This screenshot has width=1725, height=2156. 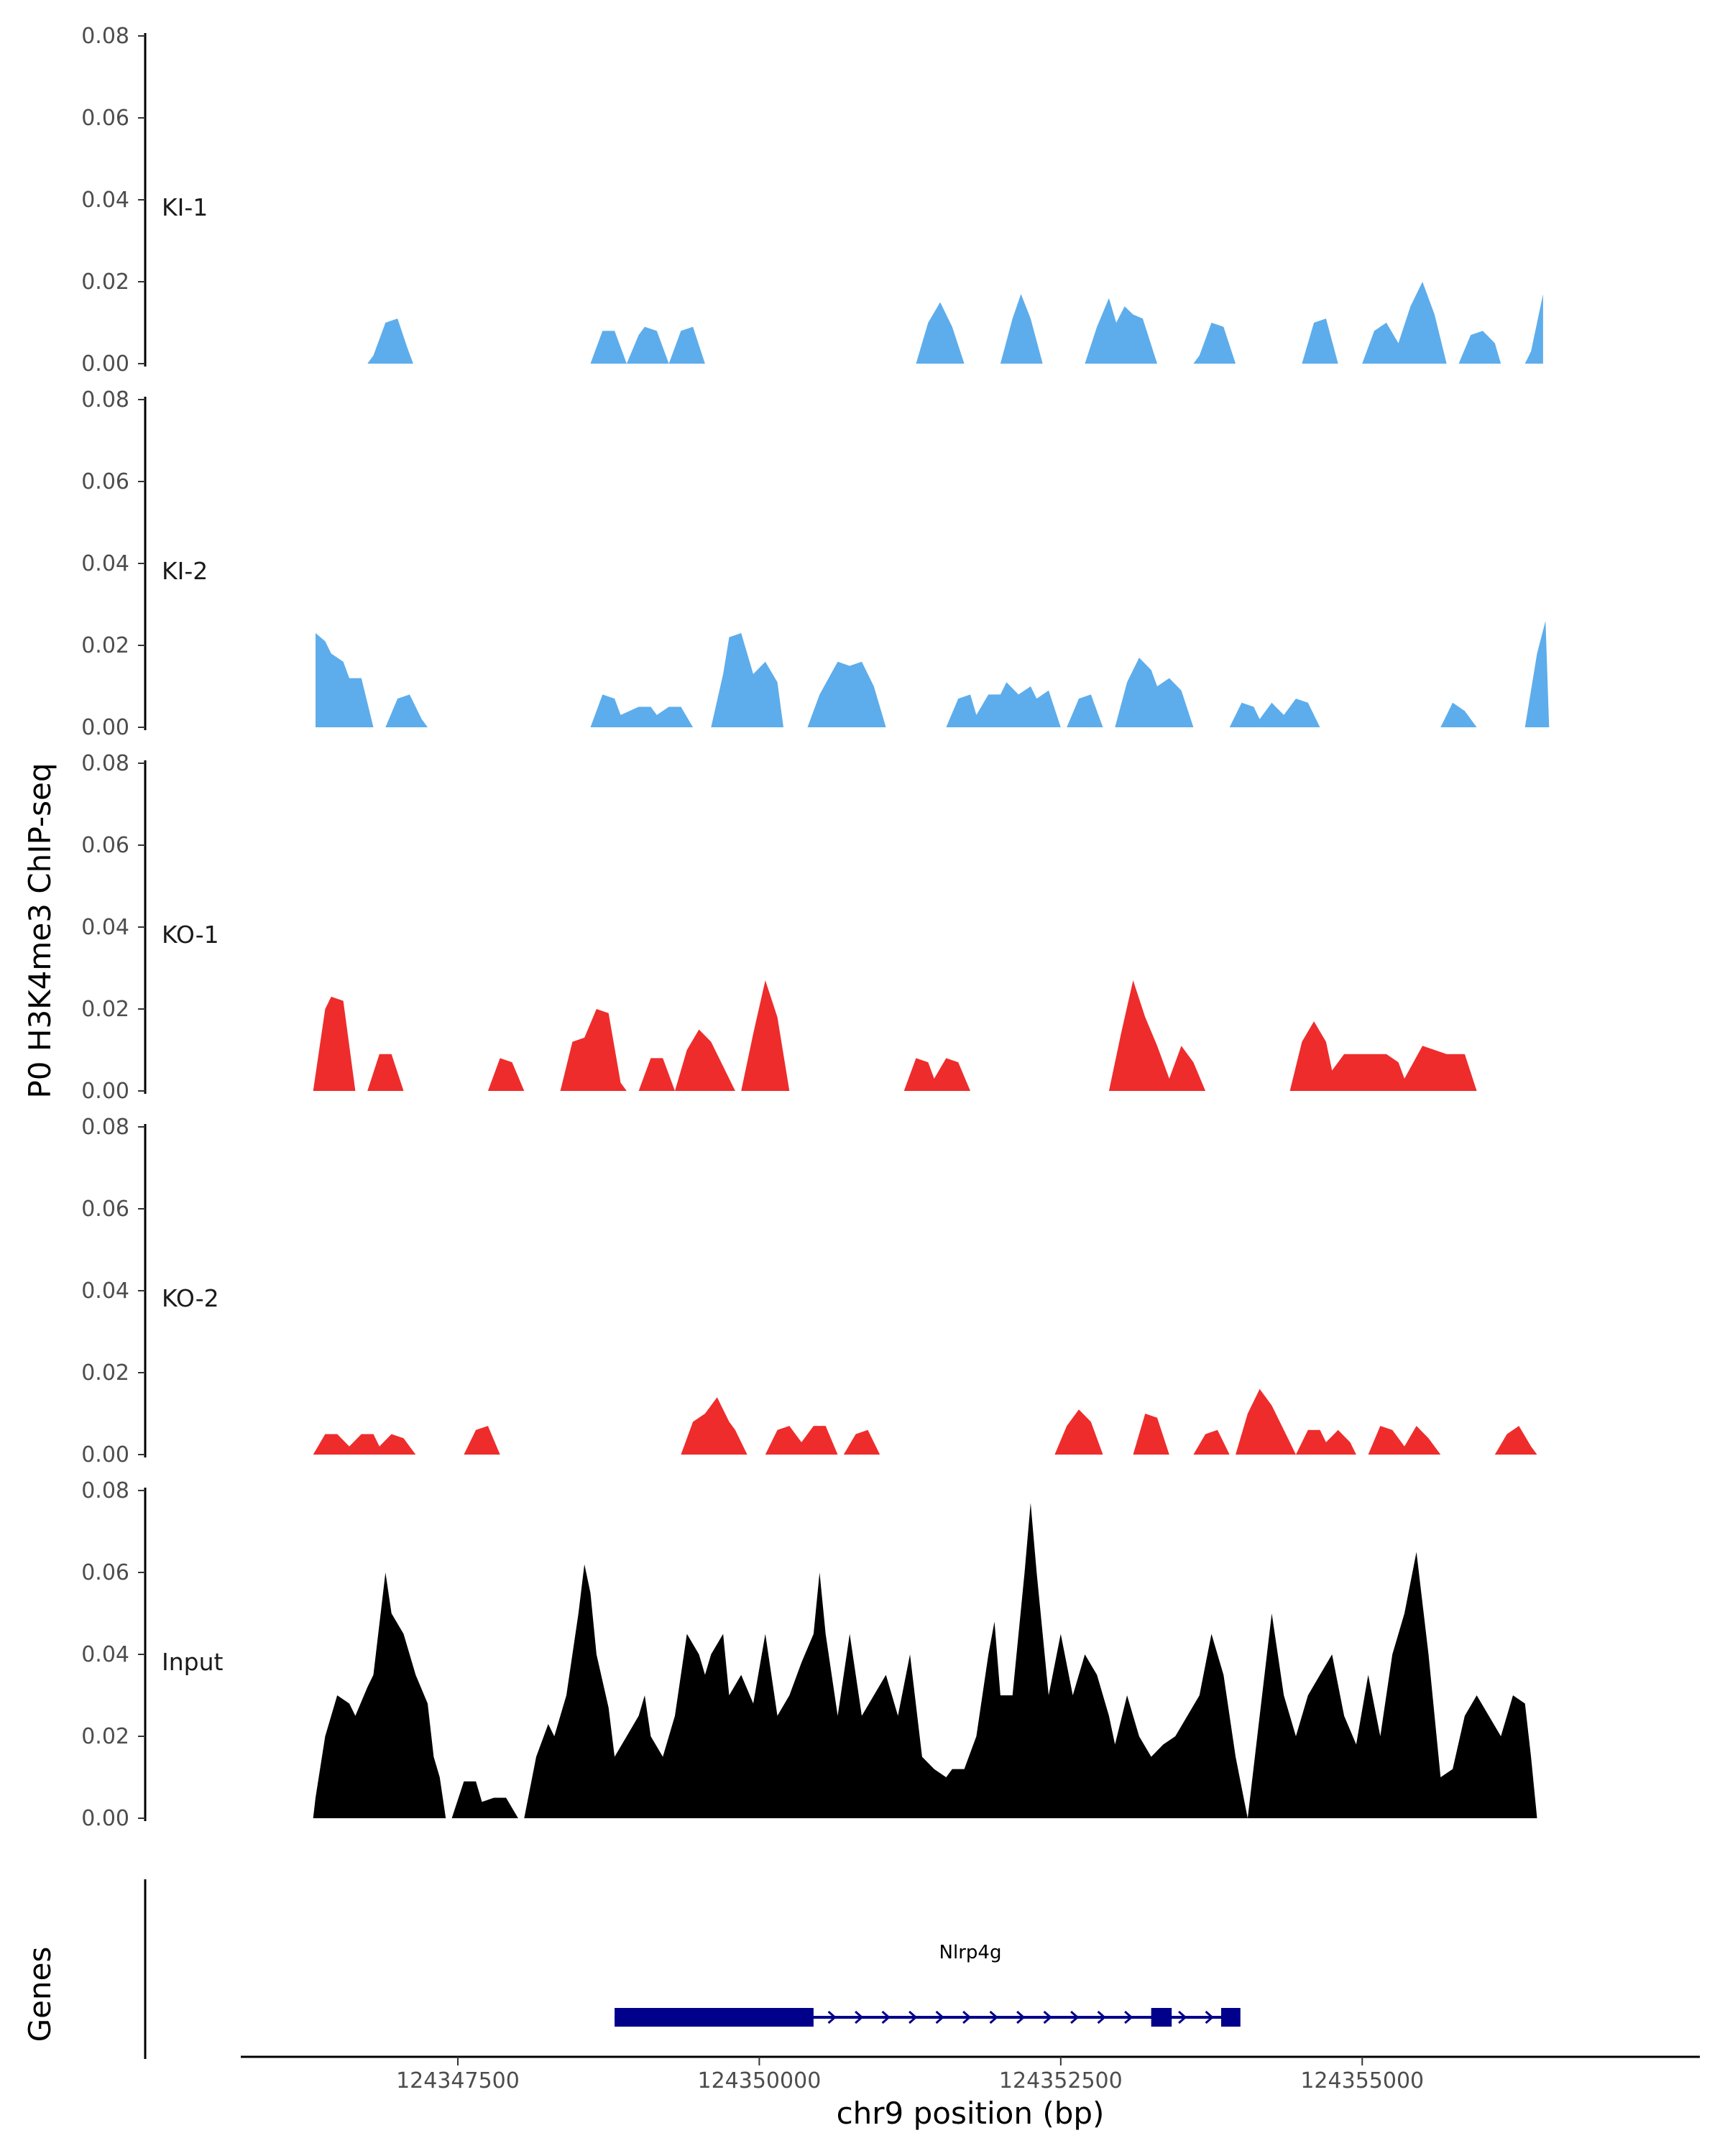 What do you see at coordinates (185, 571) in the screenshot?
I see `track-label-ki-2: KI-2` at bounding box center [185, 571].